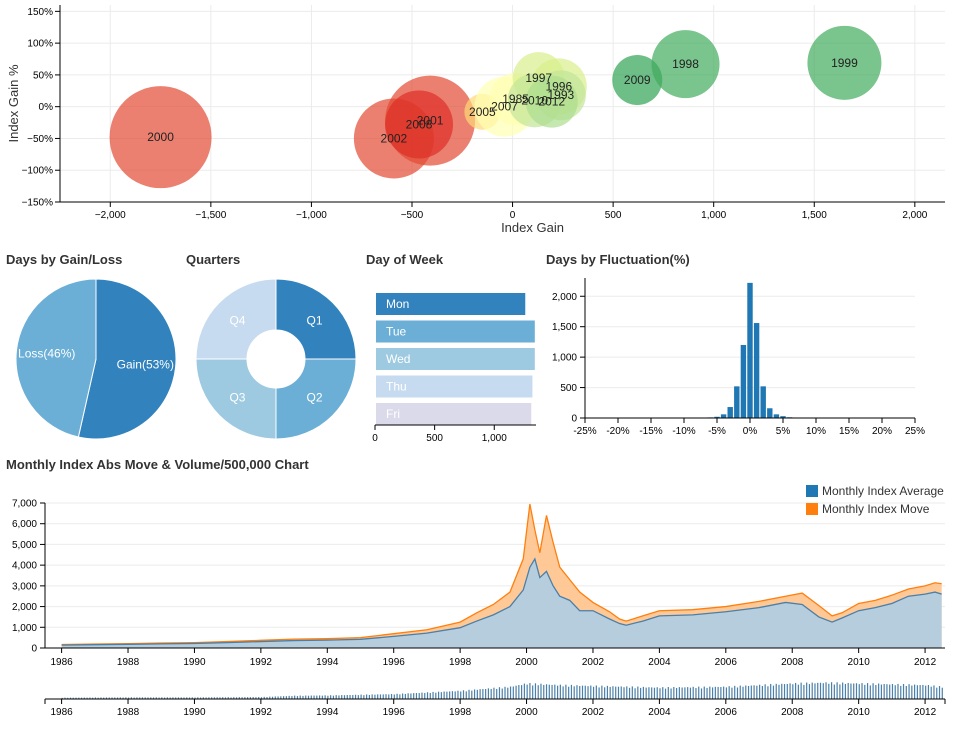 This screenshot has height=730, width=962. What do you see at coordinates (883, 491) in the screenshot?
I see `legend-label-average: Monthly Index Average` at bounding box center [883, 491].